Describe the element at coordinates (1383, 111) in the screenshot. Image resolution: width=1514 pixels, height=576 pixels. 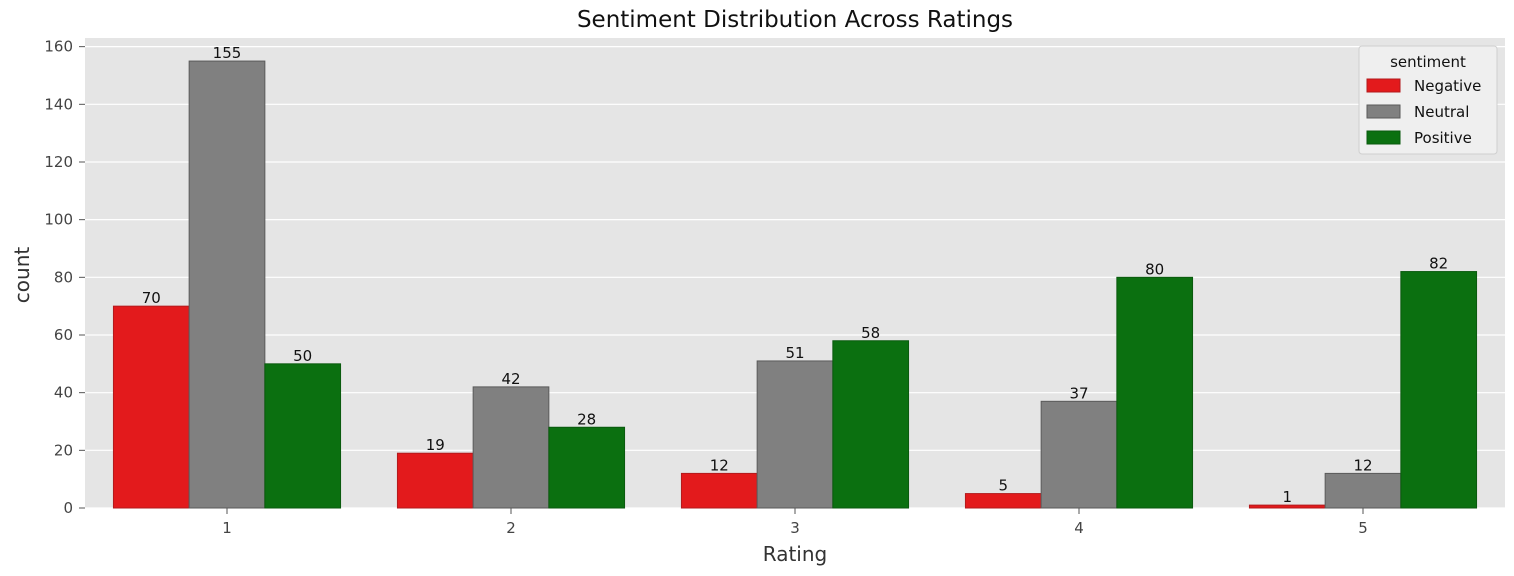
I see `legend-swatch-neutral` at that location.